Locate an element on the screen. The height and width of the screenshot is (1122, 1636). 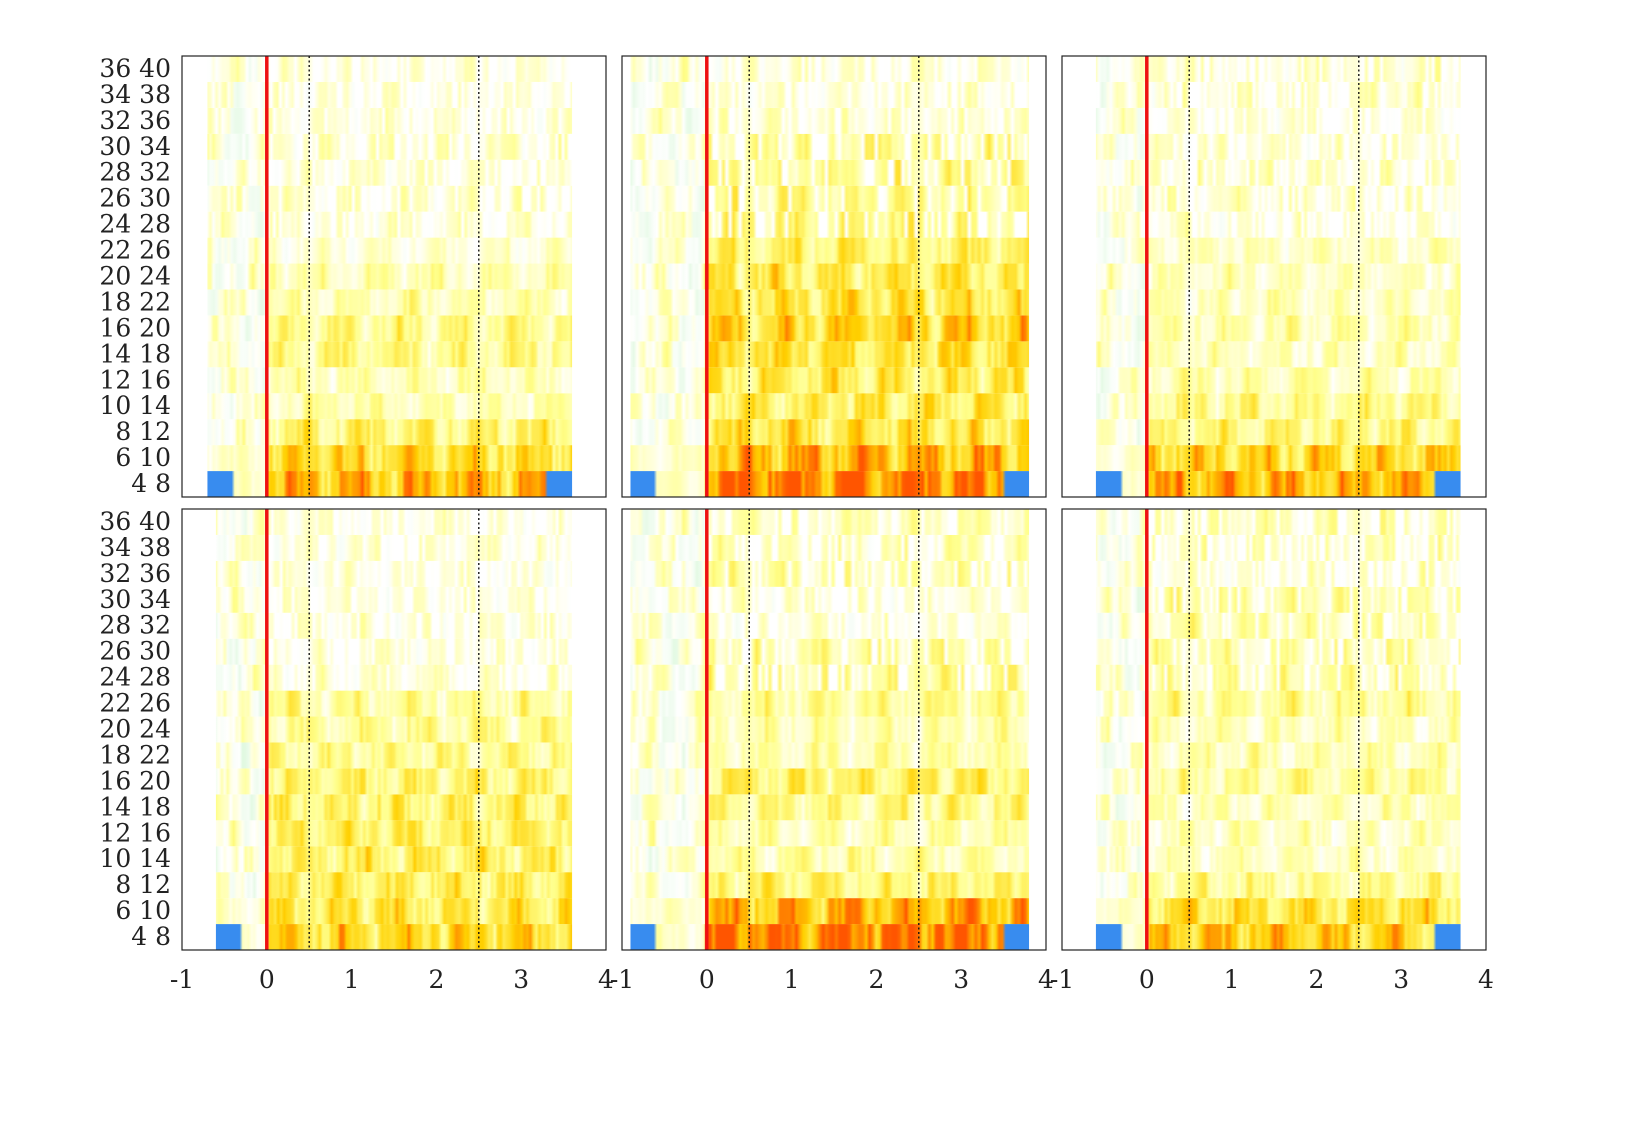
x-tick-label: 4 is located at coordinates (606, 979).